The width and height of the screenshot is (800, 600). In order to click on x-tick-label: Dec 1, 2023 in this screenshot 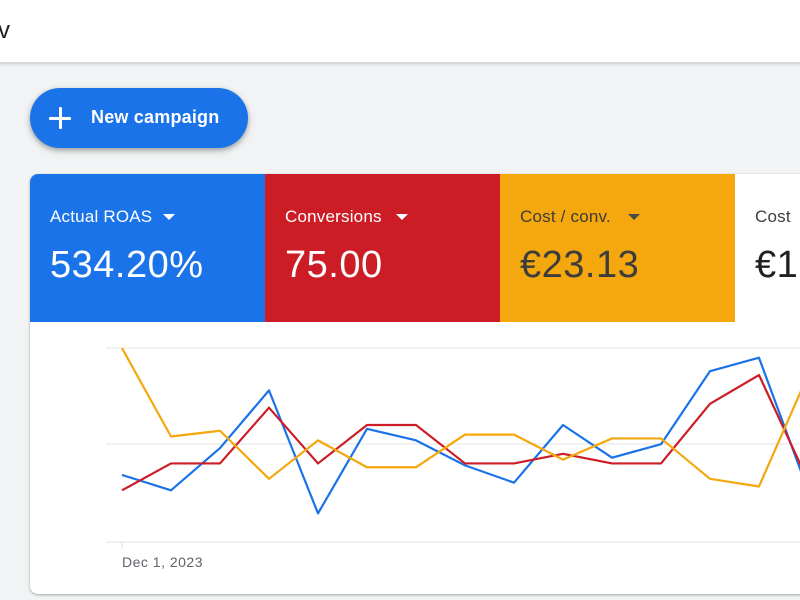, I will do `click(162, 562)`.